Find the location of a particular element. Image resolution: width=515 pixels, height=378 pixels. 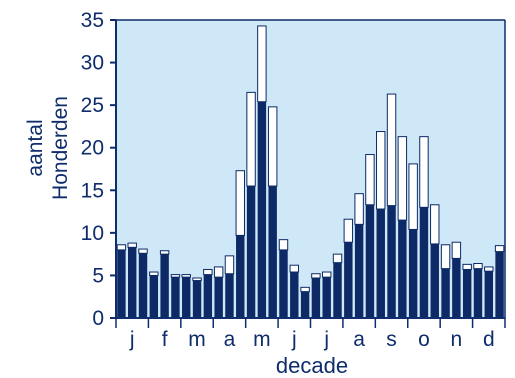

y-tick-label: 30 is located at coordinates (92, 63).